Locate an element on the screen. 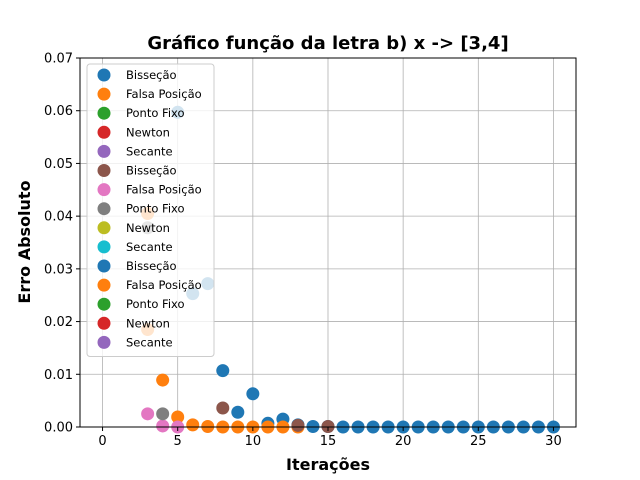 This screenshot has width=640, height=480. legend-box is located at coordinates (150, 210).